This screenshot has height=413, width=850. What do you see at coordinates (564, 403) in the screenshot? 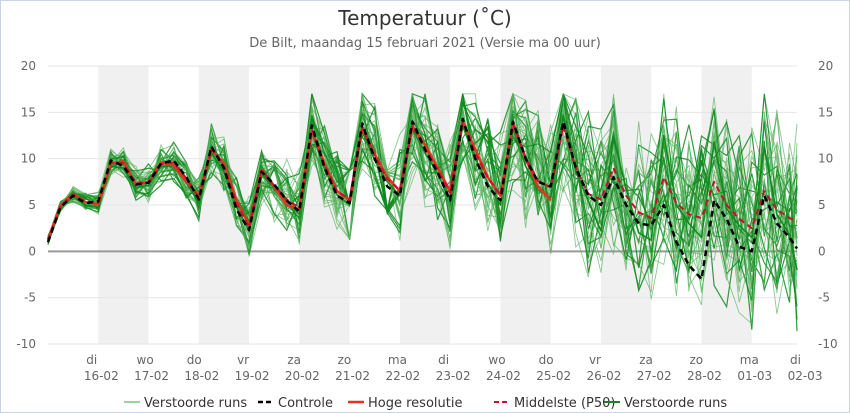
I see `legend-label: Middelste (P50)` at bounding box center [564, 403].